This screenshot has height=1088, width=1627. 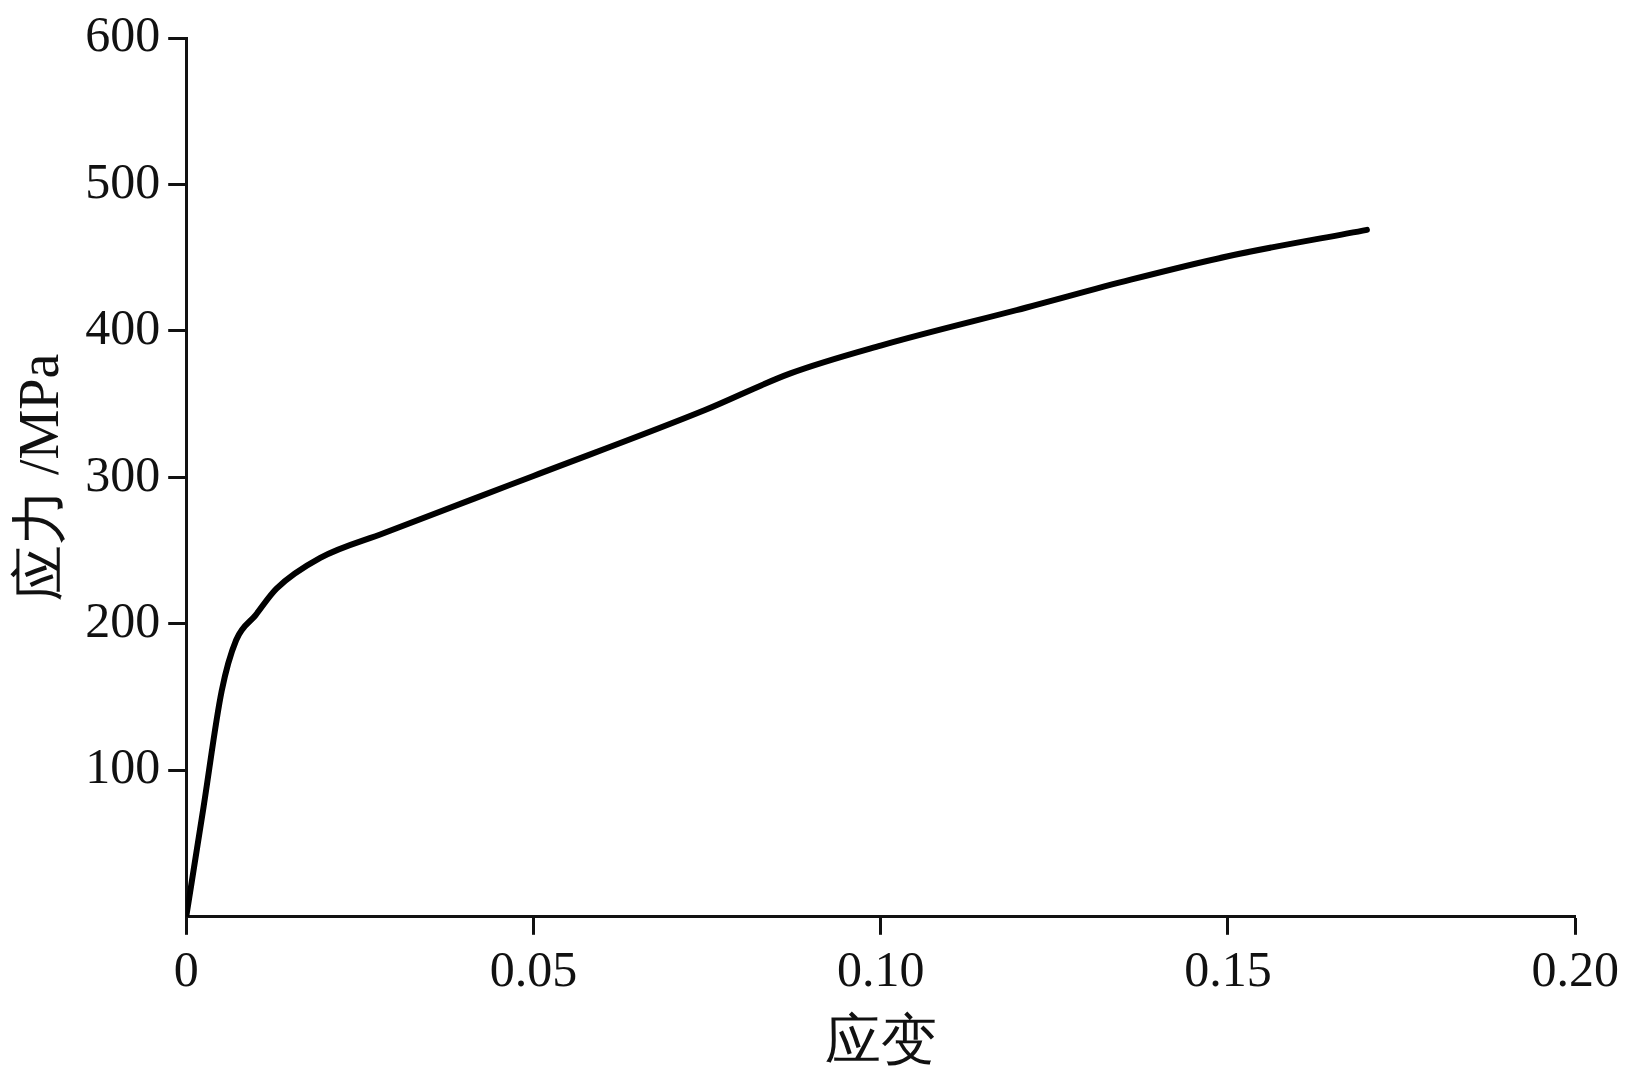 I want to click on y-tick-label: 200, so click(x=123, y=619).